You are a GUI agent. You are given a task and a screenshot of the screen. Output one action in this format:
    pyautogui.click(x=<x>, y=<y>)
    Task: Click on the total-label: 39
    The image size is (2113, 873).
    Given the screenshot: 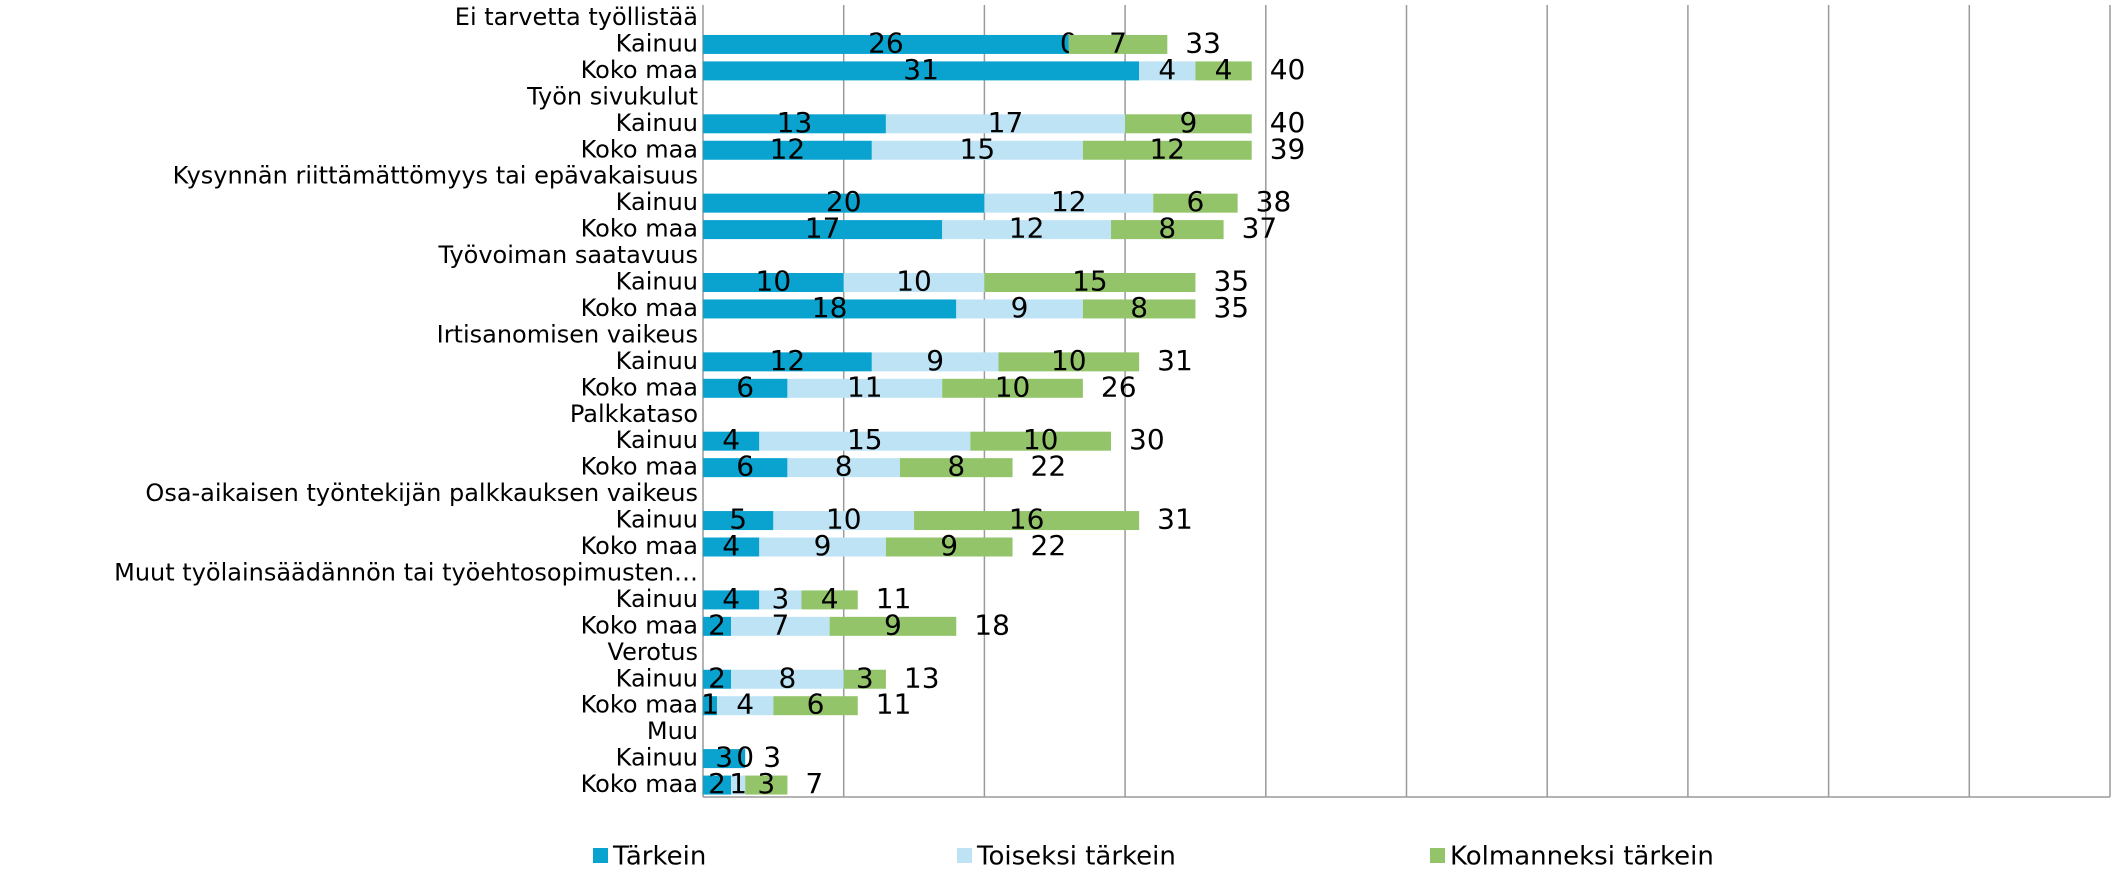 What is the action you would take?
    pyautogui.click(x=1288, y=148)
    